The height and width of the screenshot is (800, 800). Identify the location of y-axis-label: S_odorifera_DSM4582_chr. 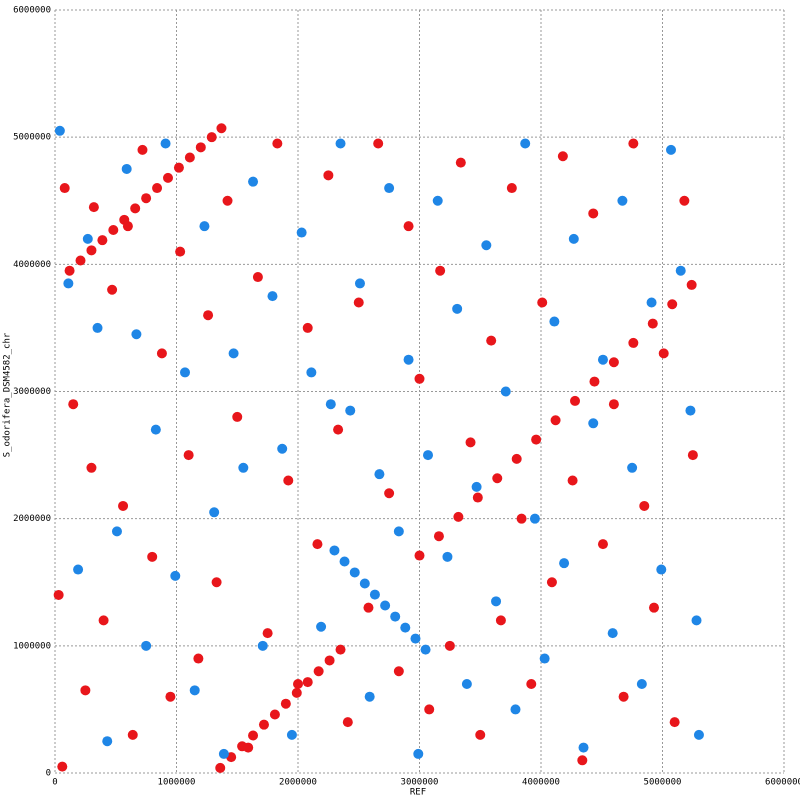
(8, 394).